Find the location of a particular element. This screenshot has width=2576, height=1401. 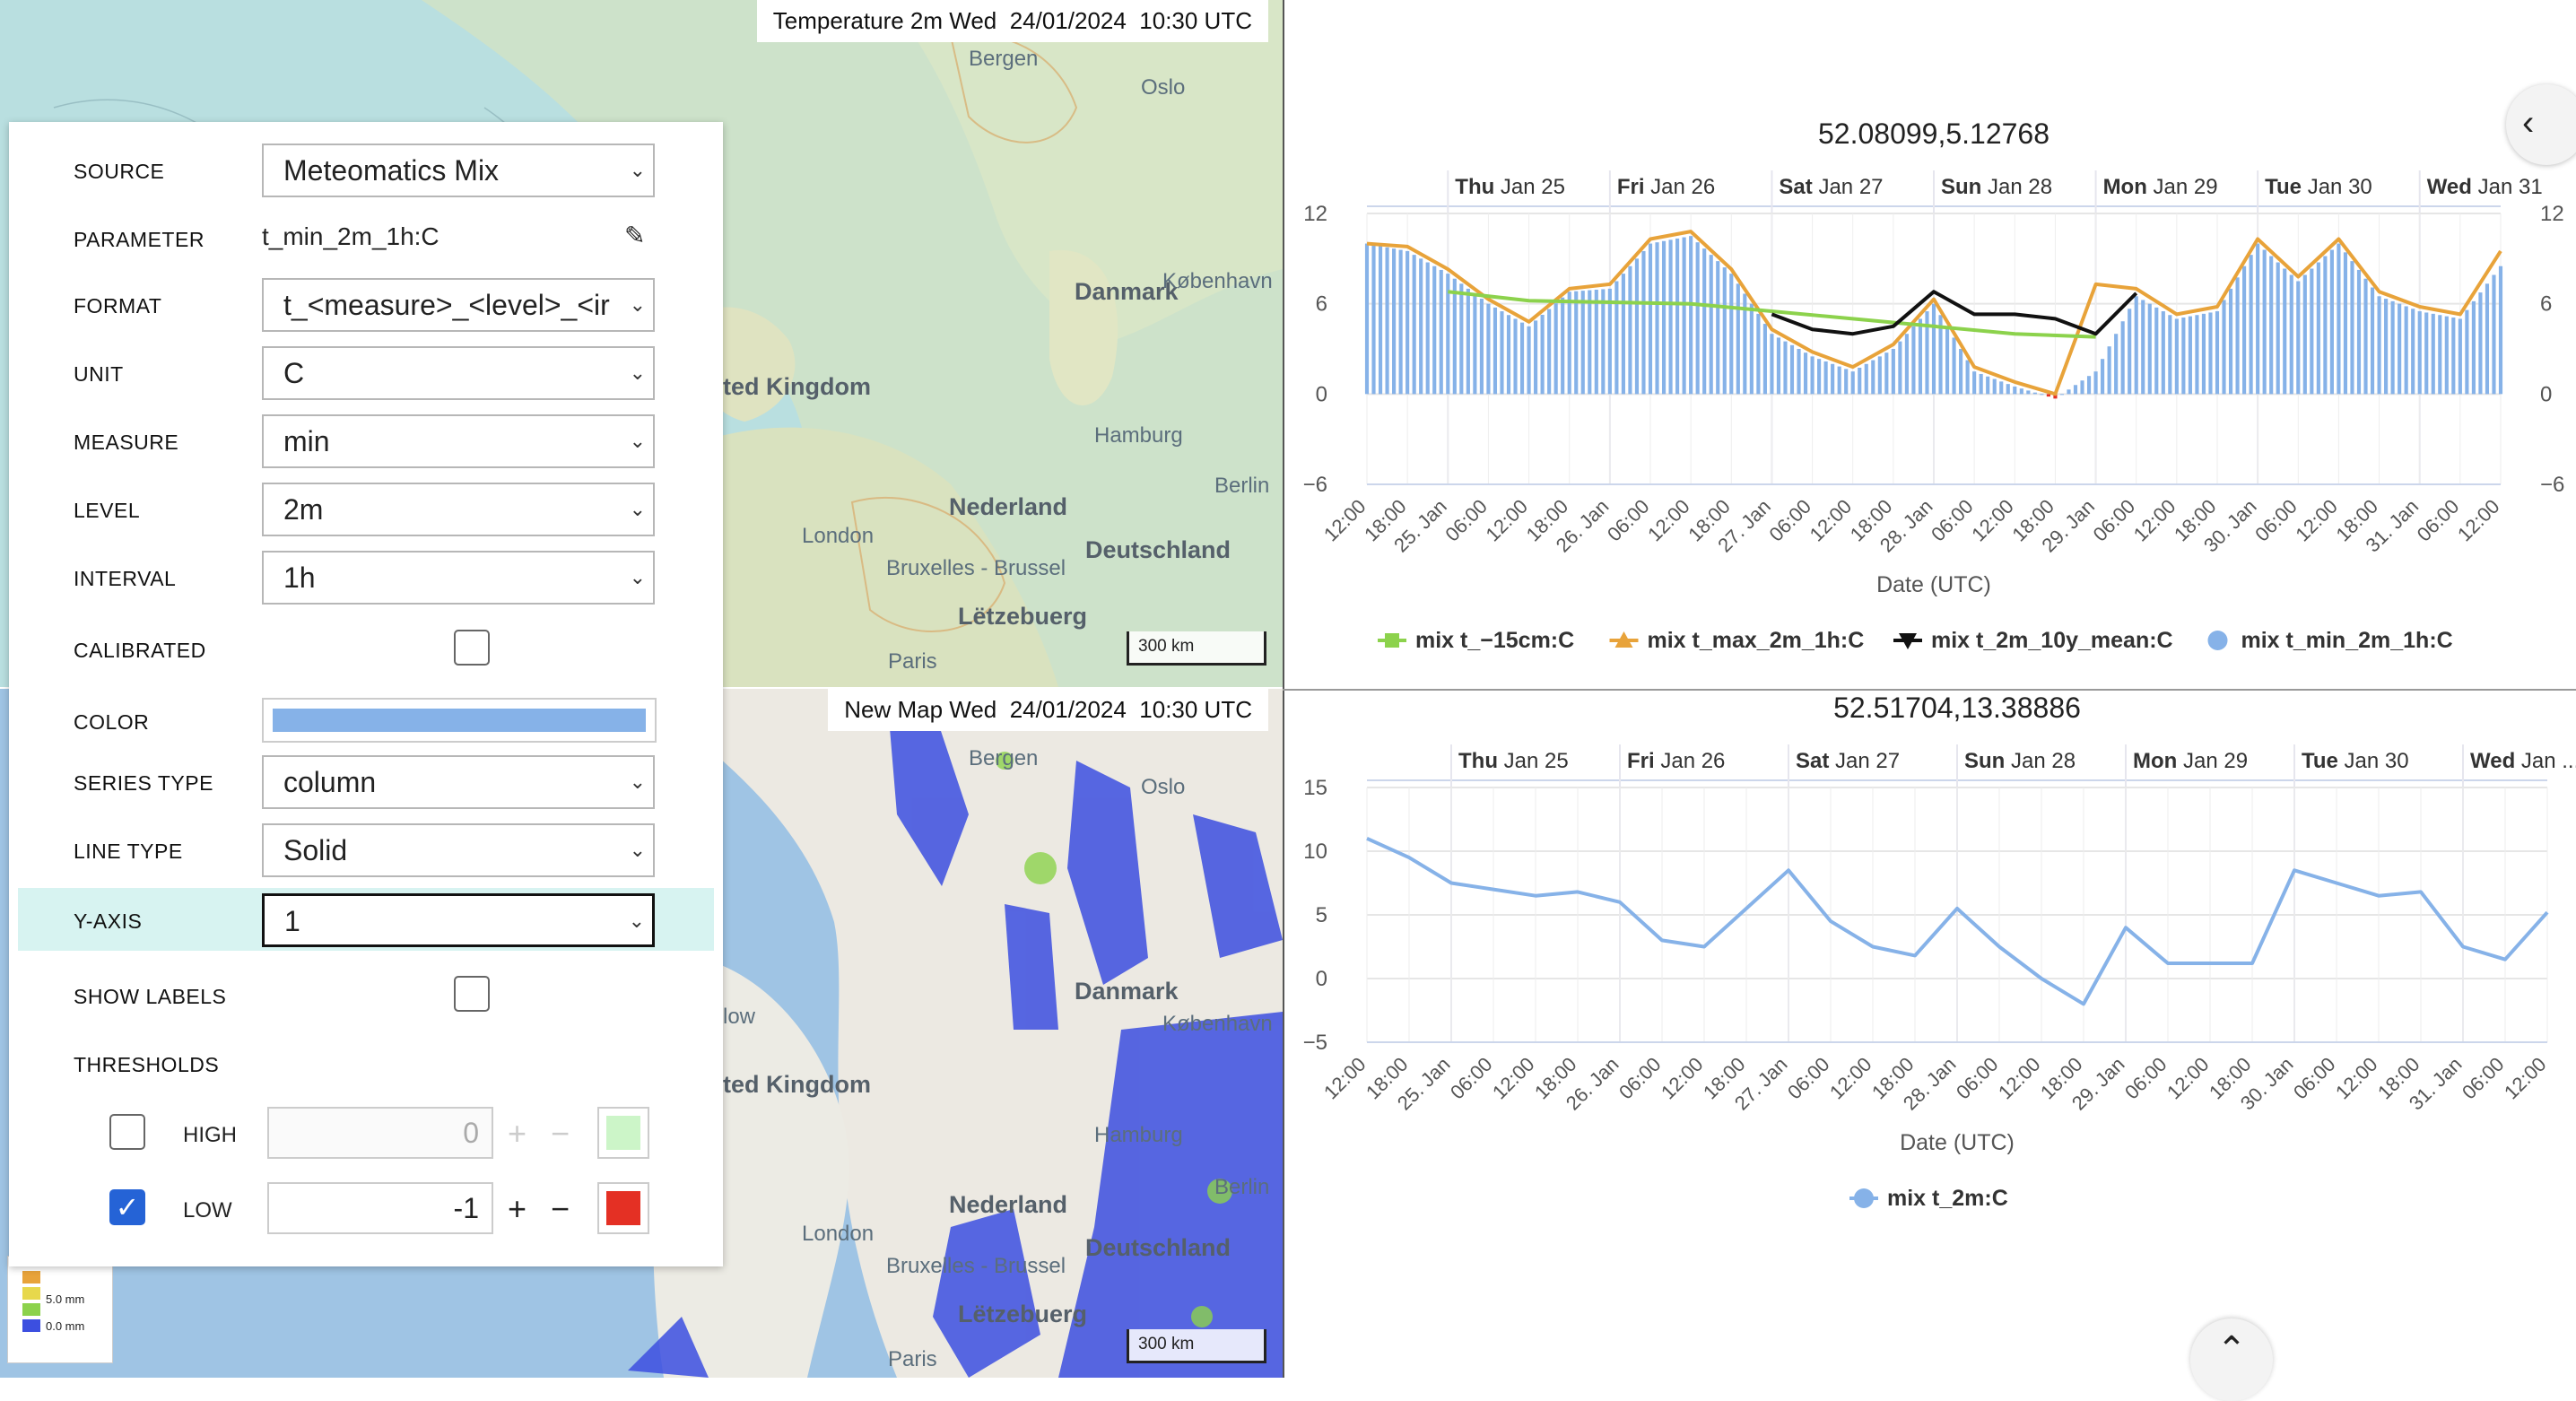

series-type-row: SERIES TYPE column ⌄ is located at coordinates (366, 782).